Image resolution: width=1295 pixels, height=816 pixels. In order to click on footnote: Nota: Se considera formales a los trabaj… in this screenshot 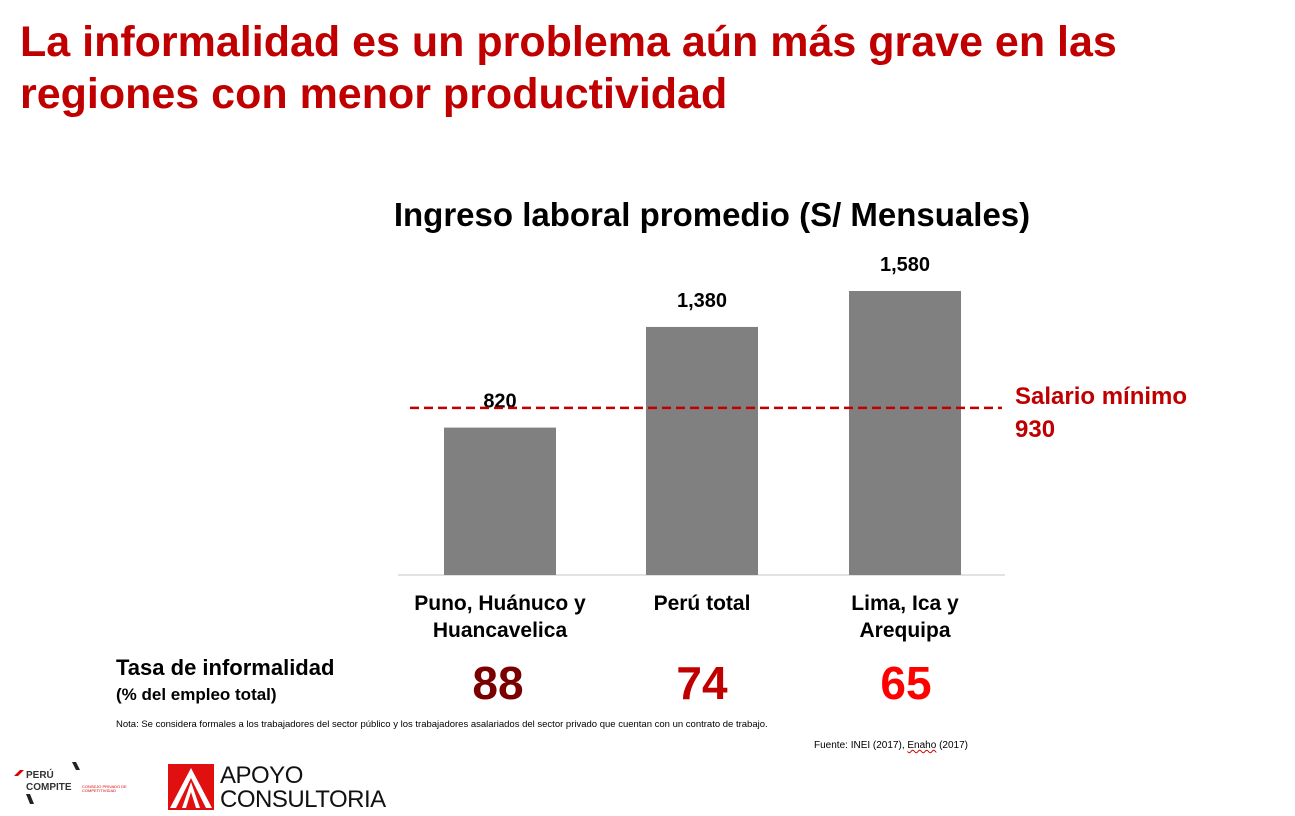, I will do `click(442, 724)`.